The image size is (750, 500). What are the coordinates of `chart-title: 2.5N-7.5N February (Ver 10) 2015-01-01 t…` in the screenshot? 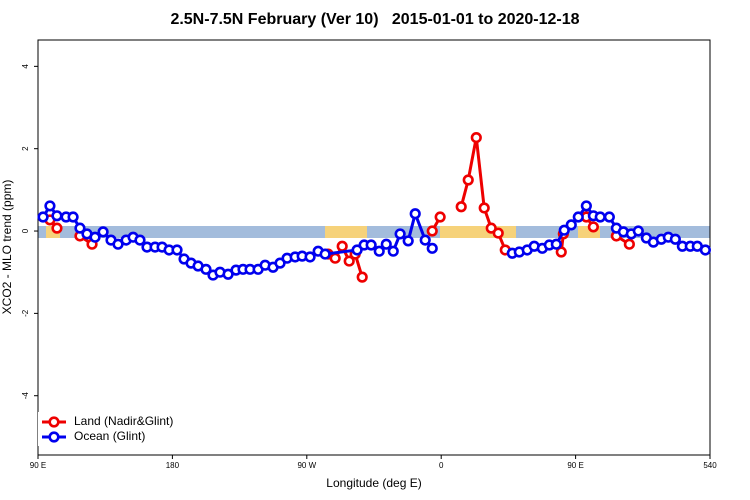 It's located at (374, 19).